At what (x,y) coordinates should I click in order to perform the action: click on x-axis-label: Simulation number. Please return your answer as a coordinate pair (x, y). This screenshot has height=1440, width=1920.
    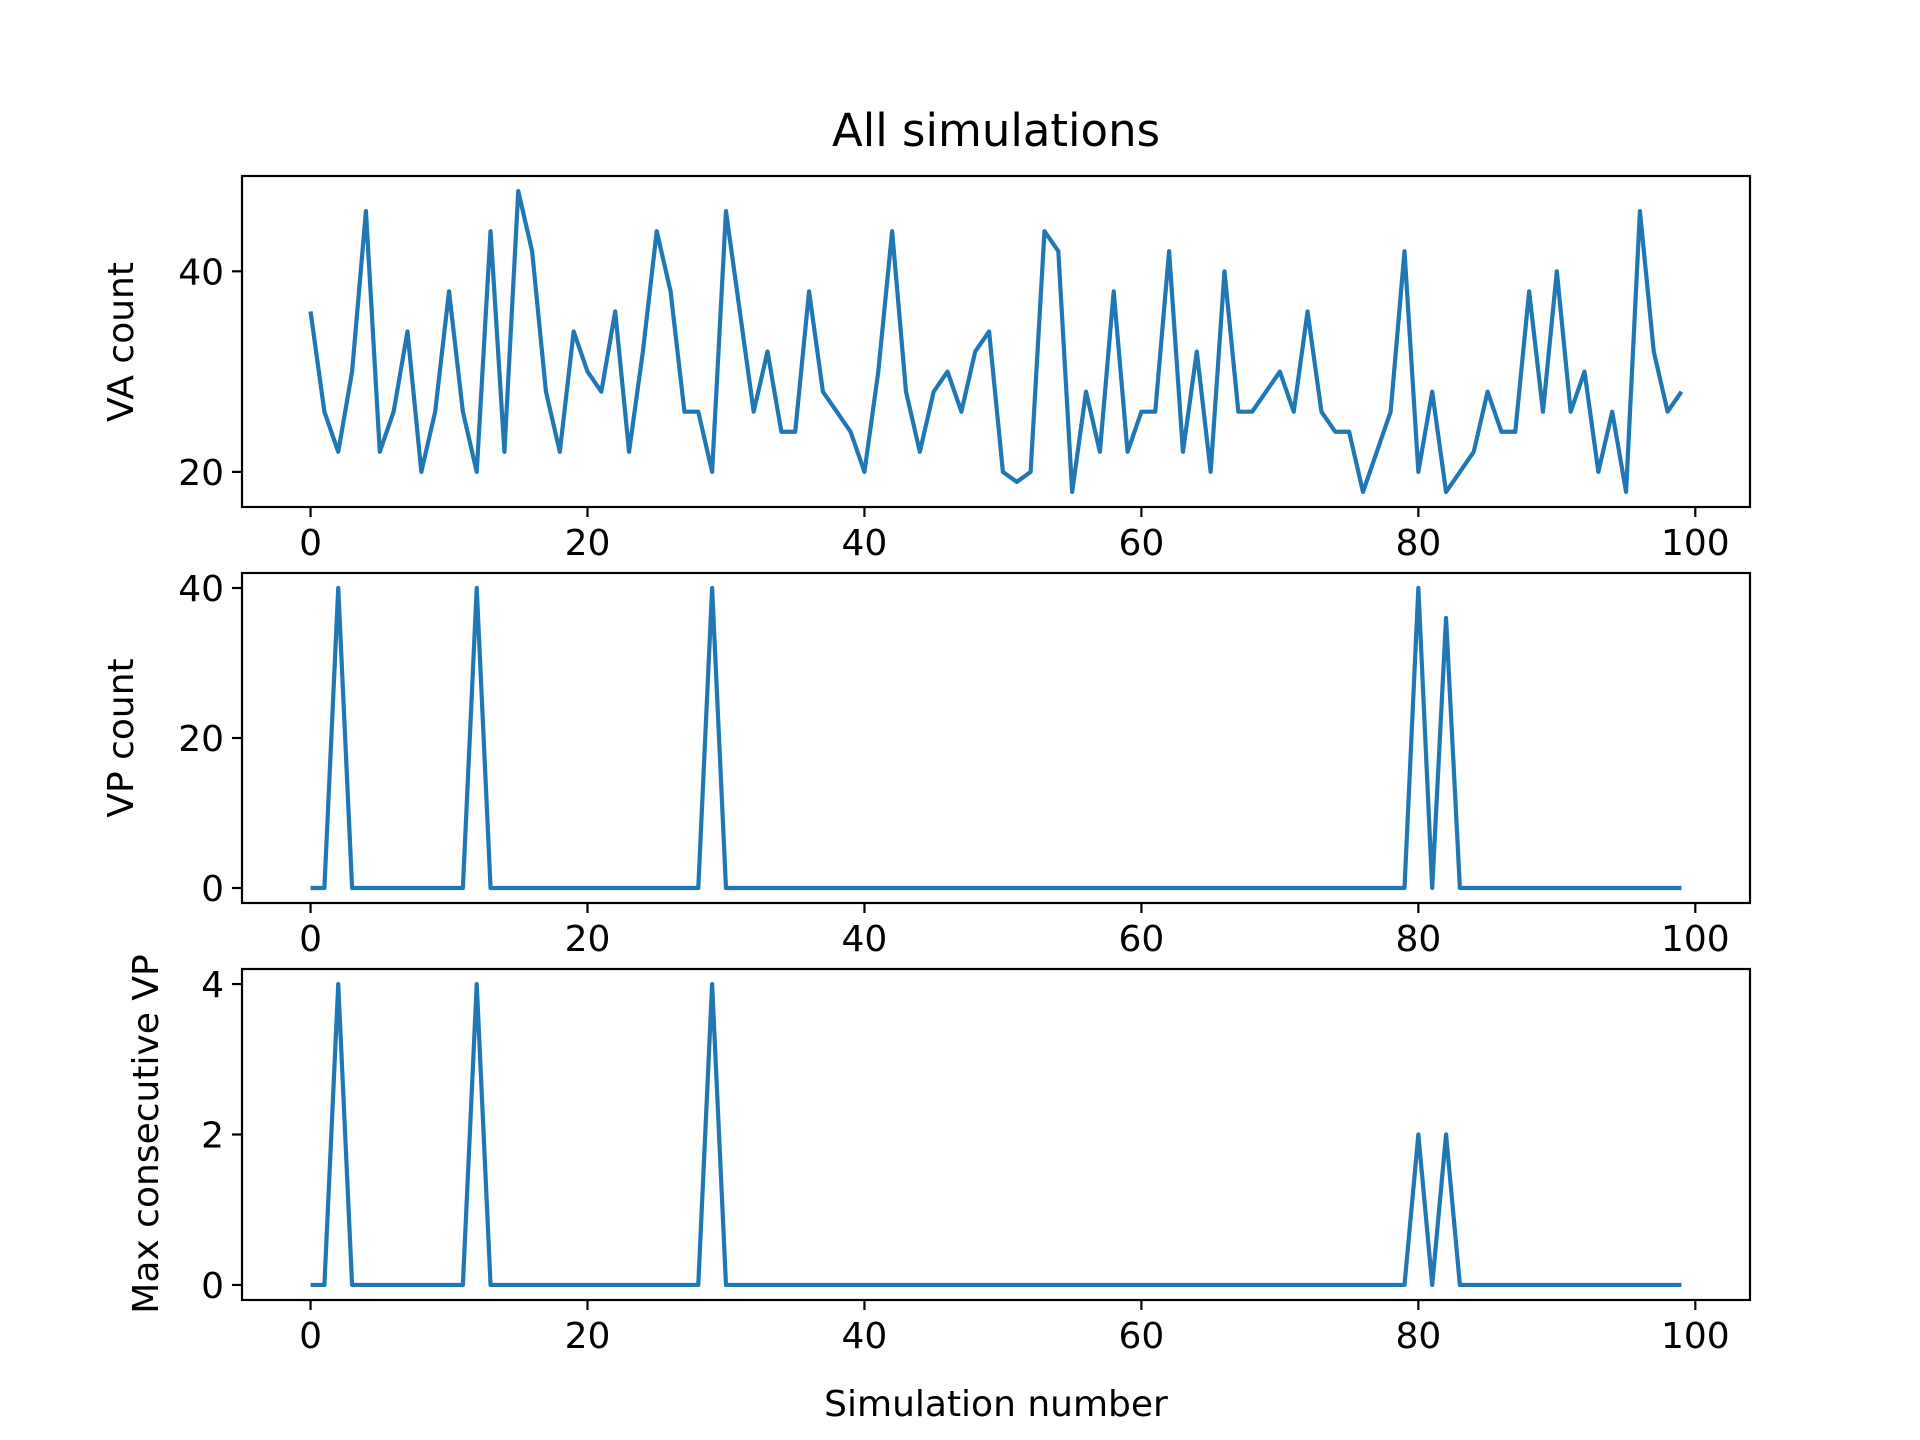
    Looking at the image, I should click on (996, 1404).